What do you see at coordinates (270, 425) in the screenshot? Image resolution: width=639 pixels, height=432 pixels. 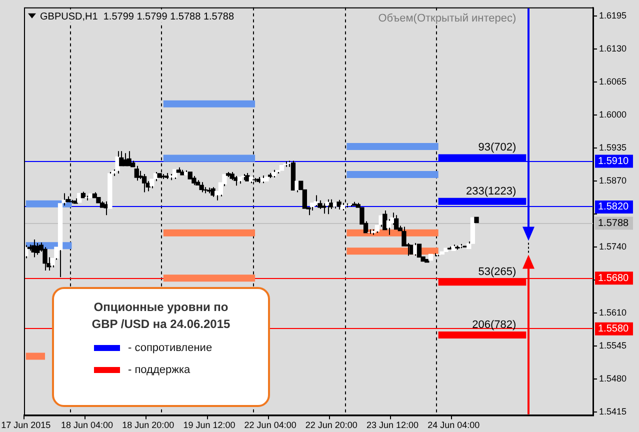 I see `x-tick-label: 22 Jun 04:00` at bounding box center [270, 425].